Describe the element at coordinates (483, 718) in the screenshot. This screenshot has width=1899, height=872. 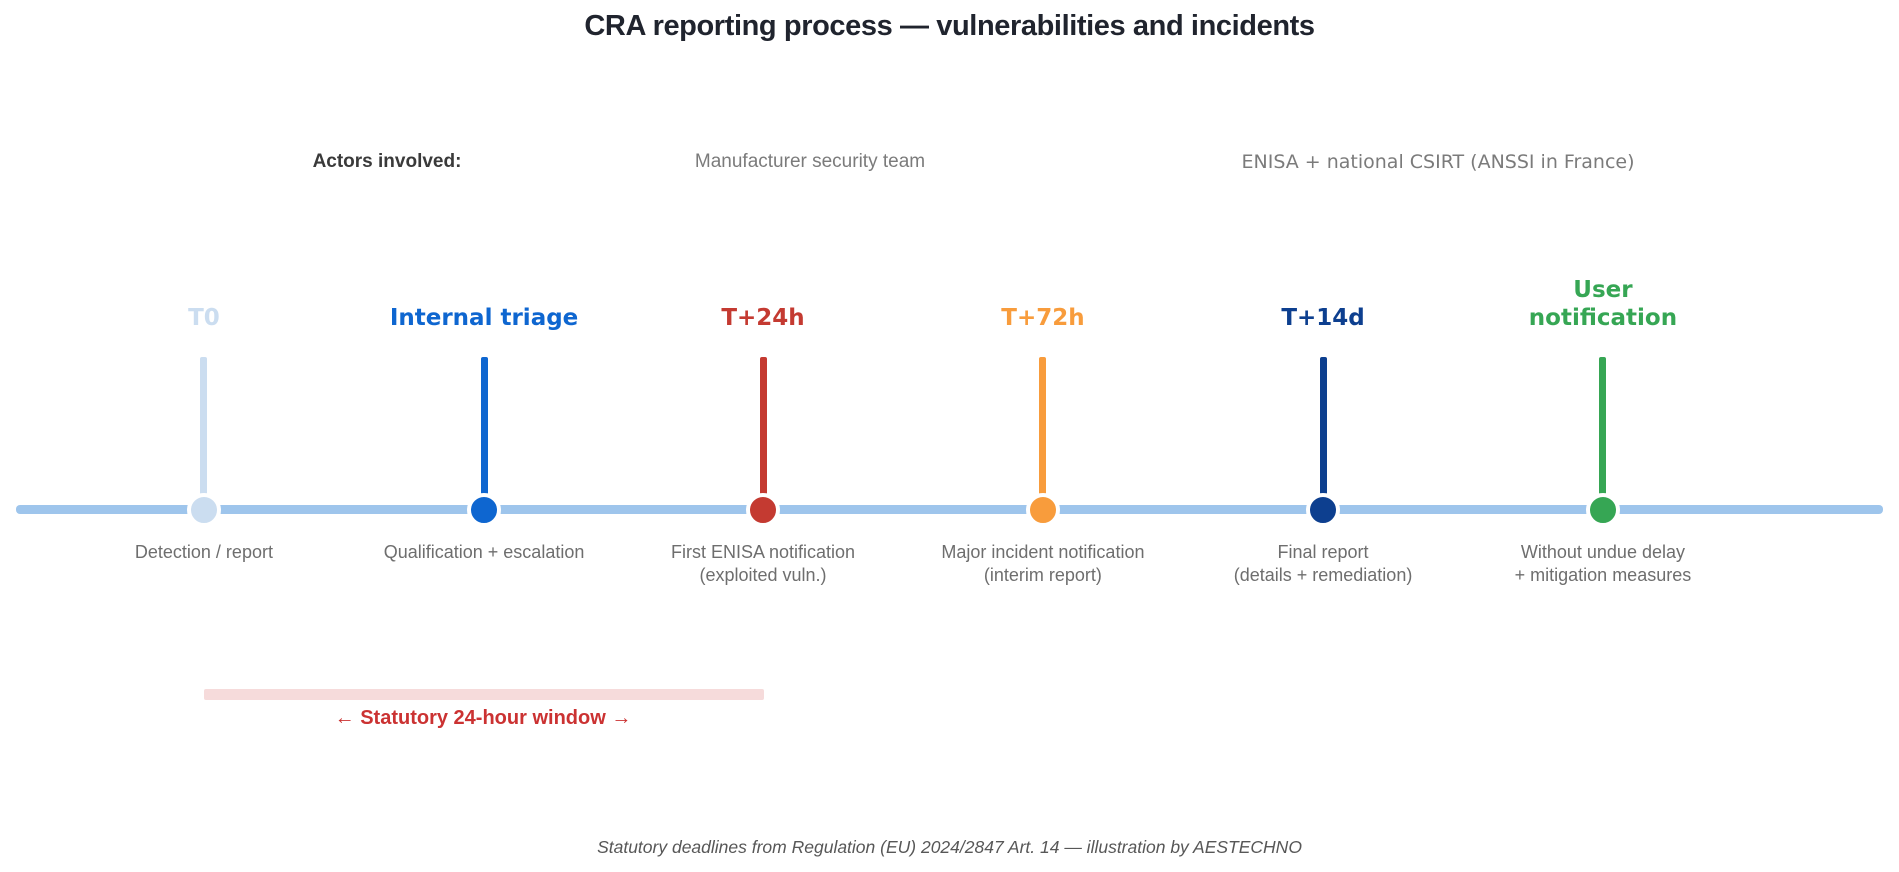
I see `statutory-window-label: ← Statutory 24-hour window →` at that location.